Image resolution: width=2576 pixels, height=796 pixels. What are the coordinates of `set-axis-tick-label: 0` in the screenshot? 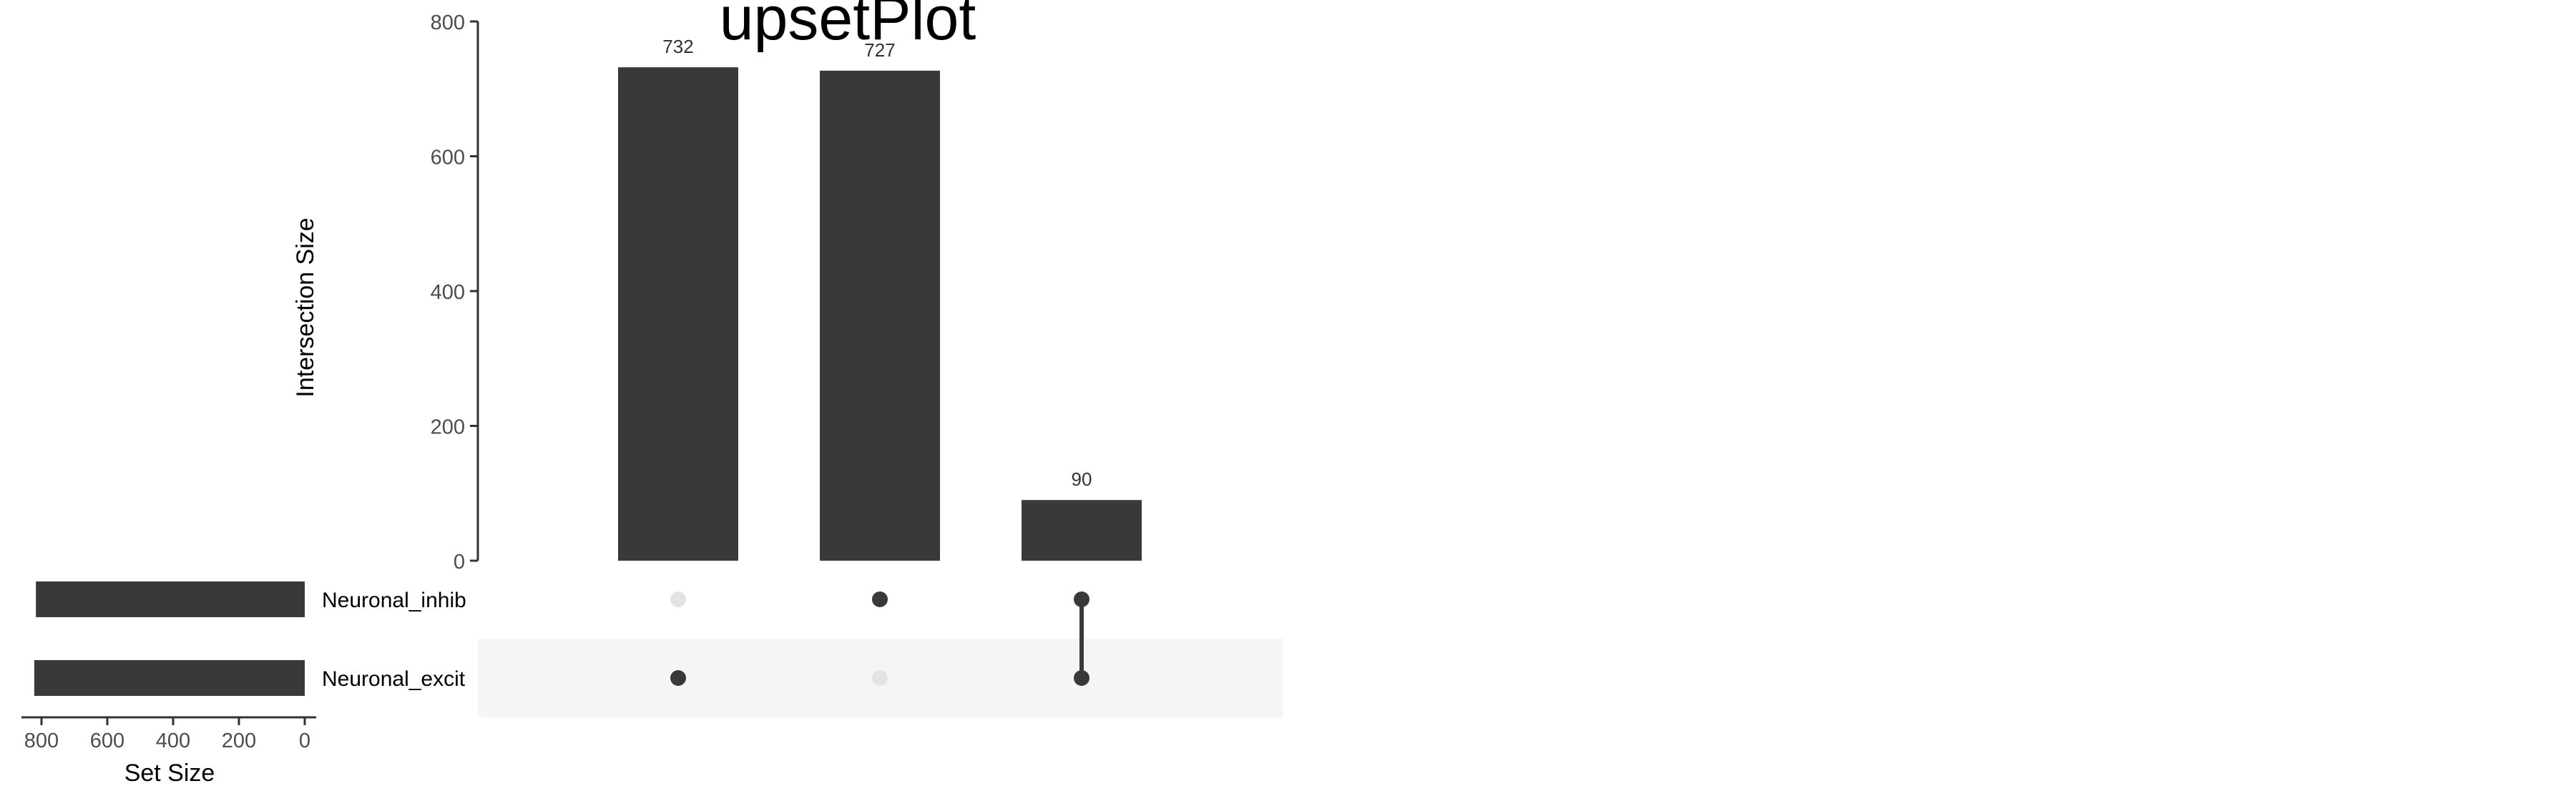 It's located at (304, 740).